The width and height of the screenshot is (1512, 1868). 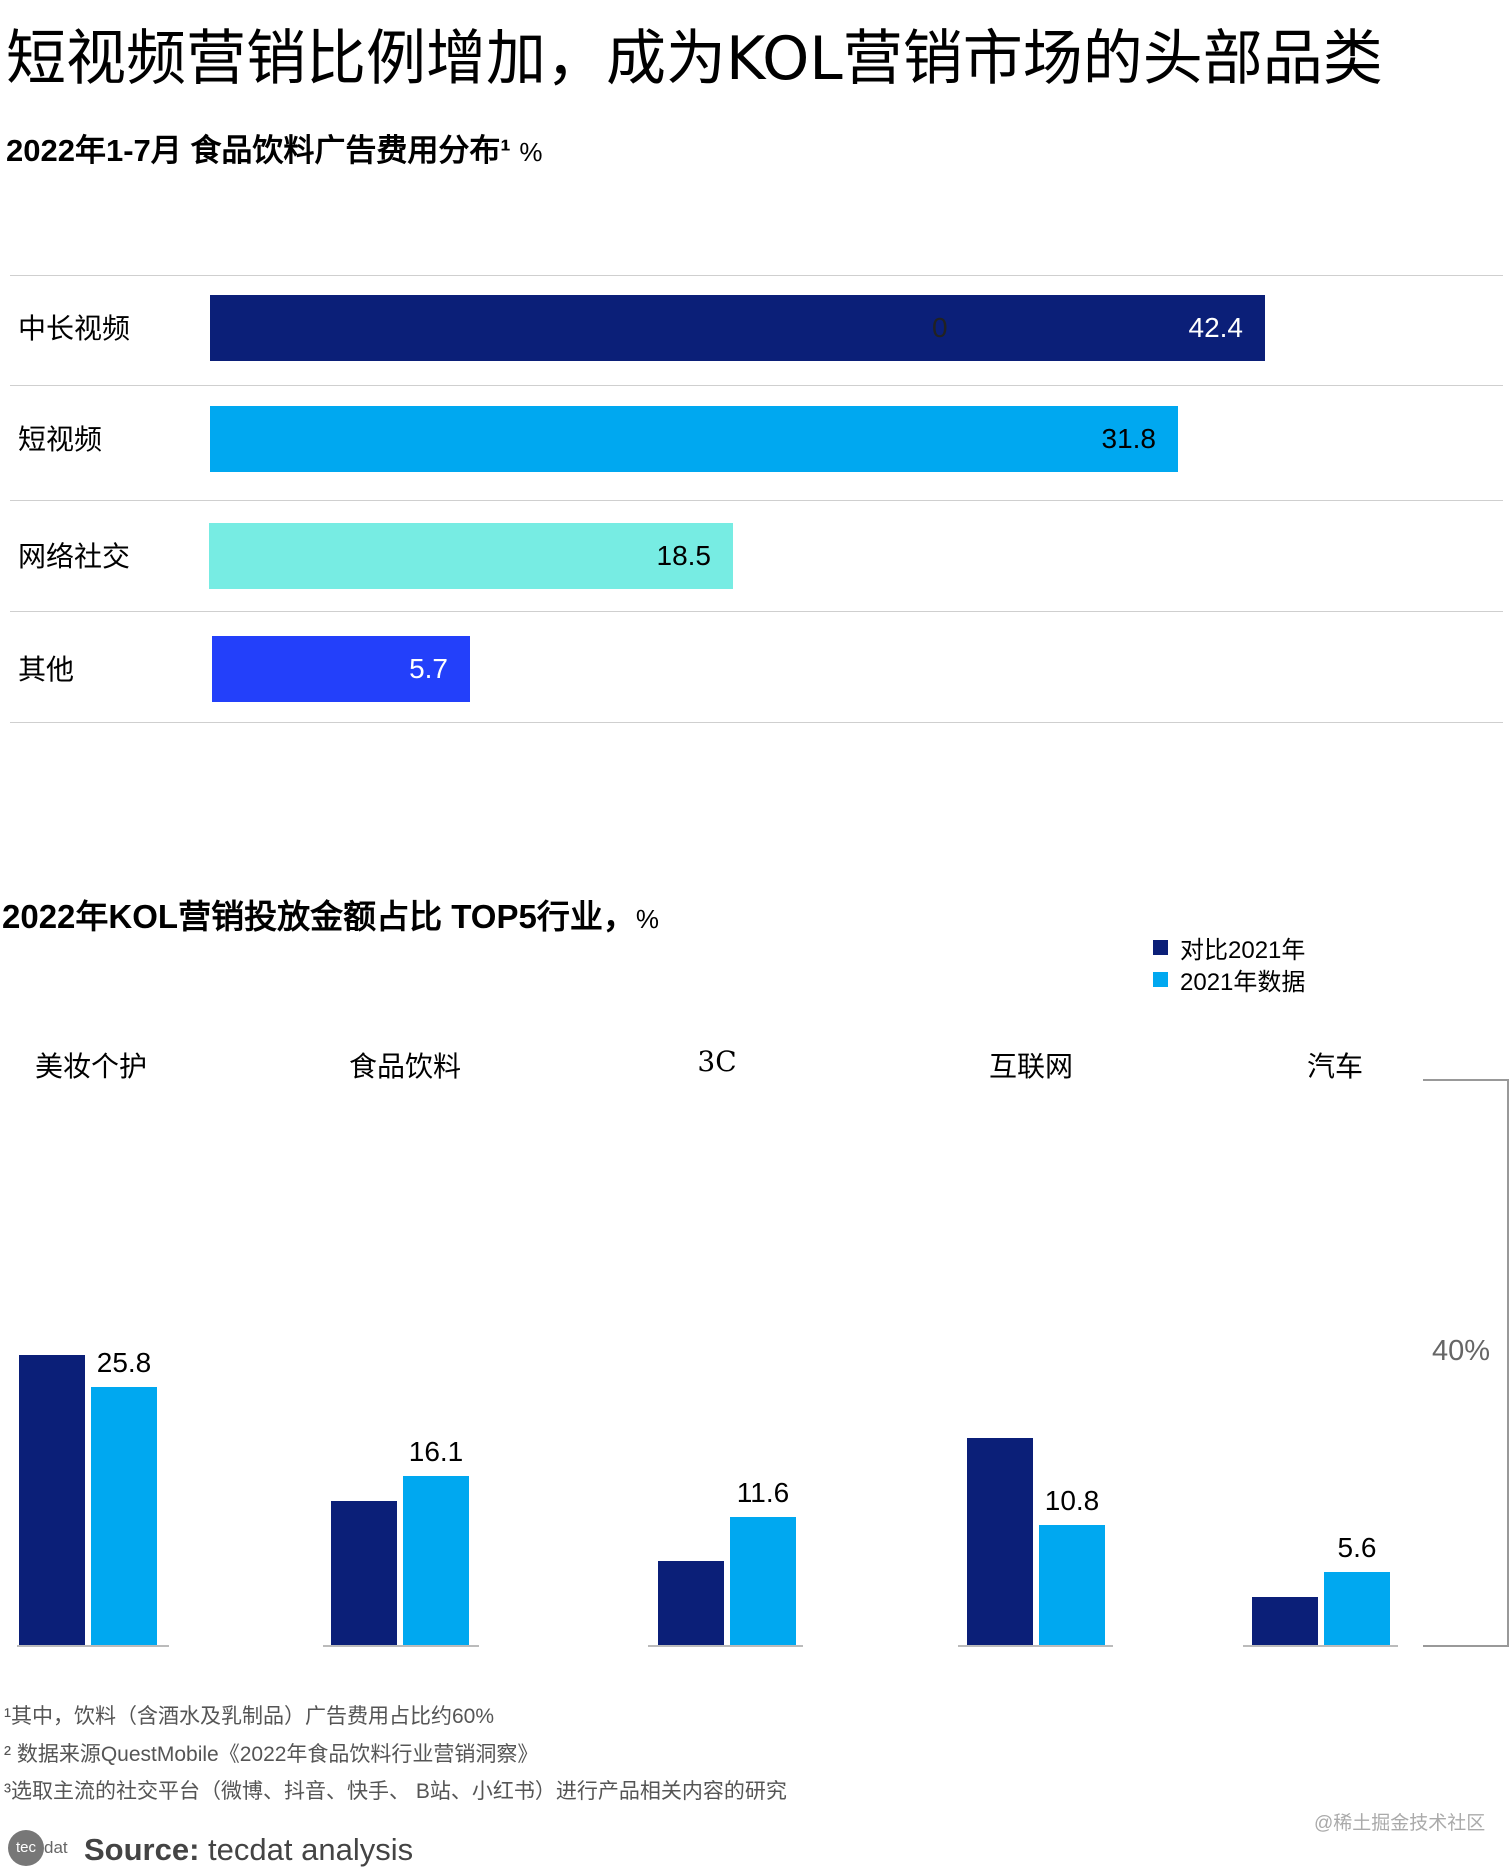 I want to click on data-label: 10.8, so click(x=1072, y=1500).